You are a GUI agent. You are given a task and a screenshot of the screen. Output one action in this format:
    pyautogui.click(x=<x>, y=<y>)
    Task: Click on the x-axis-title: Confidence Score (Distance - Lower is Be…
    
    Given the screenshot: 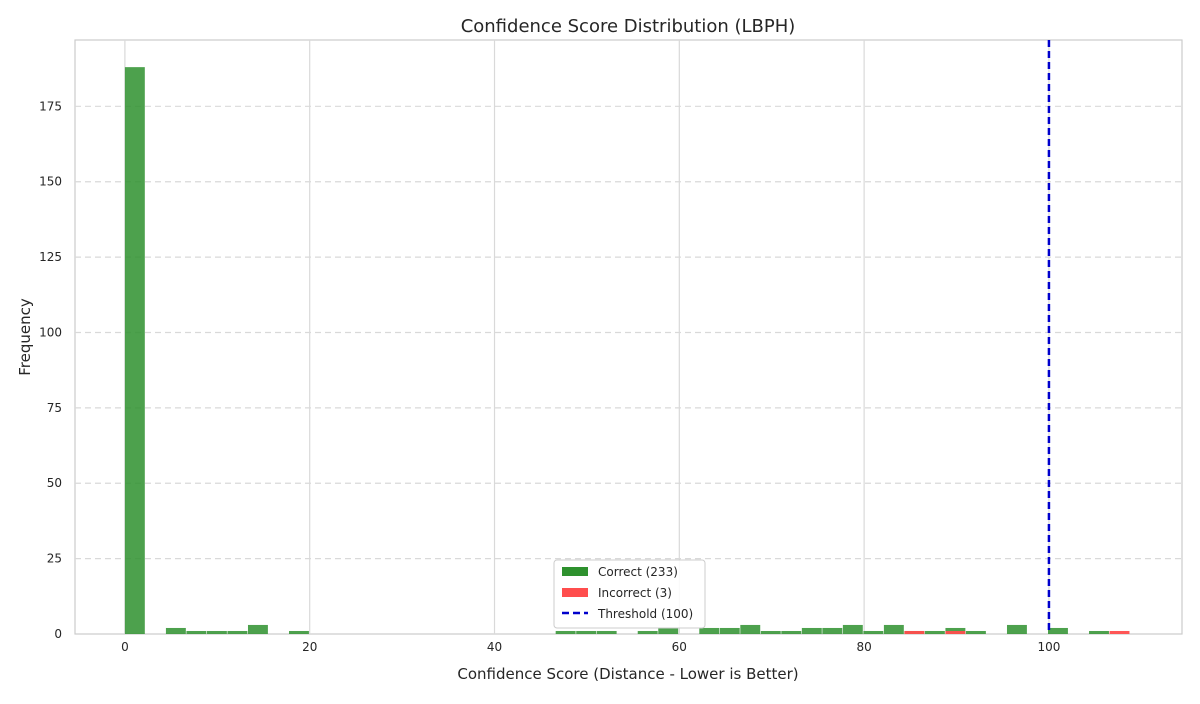 What is the action you would take?
    pyautogui.click(x=627, y=674)
    